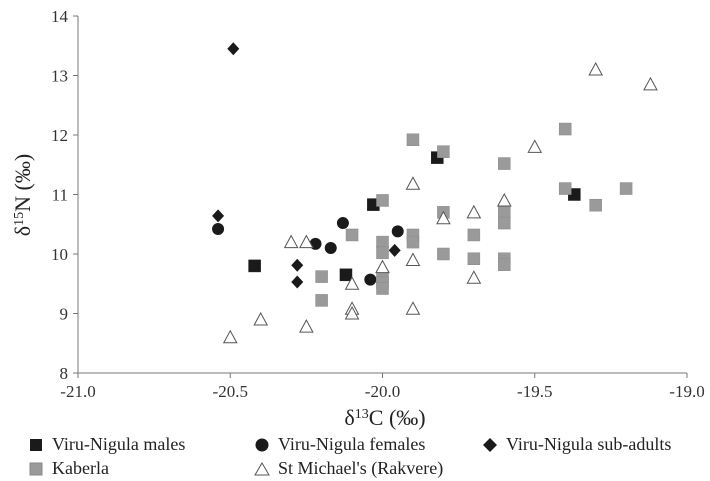 This screenshot has height=481, width=710. What do you see at coordinates (60, 16) in the screenshot?
I see `y-tick-label: 14` at bounding box center [60, 16].